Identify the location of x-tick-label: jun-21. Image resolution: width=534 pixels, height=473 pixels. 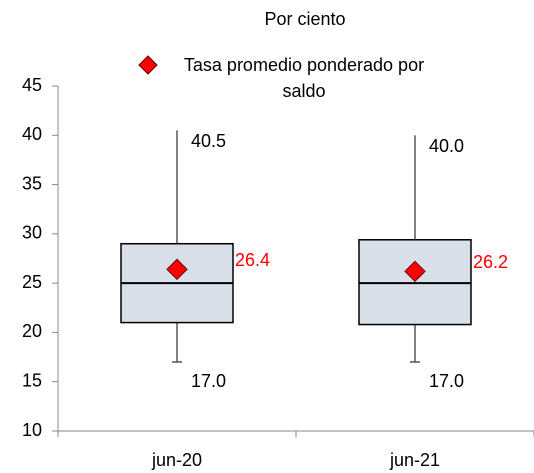
(414, 460).